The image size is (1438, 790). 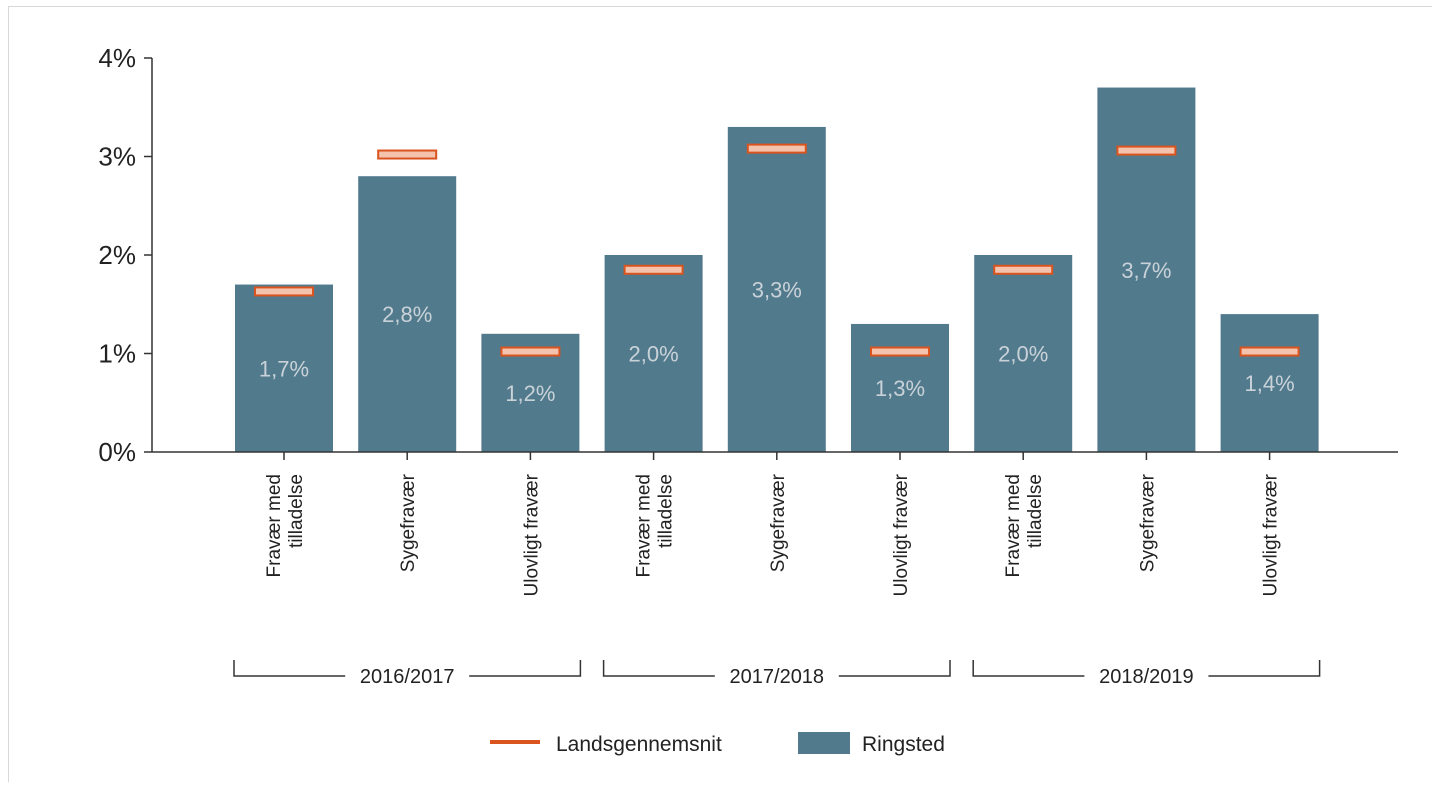 I want to click on legend-swatch-ringsted, so click(x=824, y=743).